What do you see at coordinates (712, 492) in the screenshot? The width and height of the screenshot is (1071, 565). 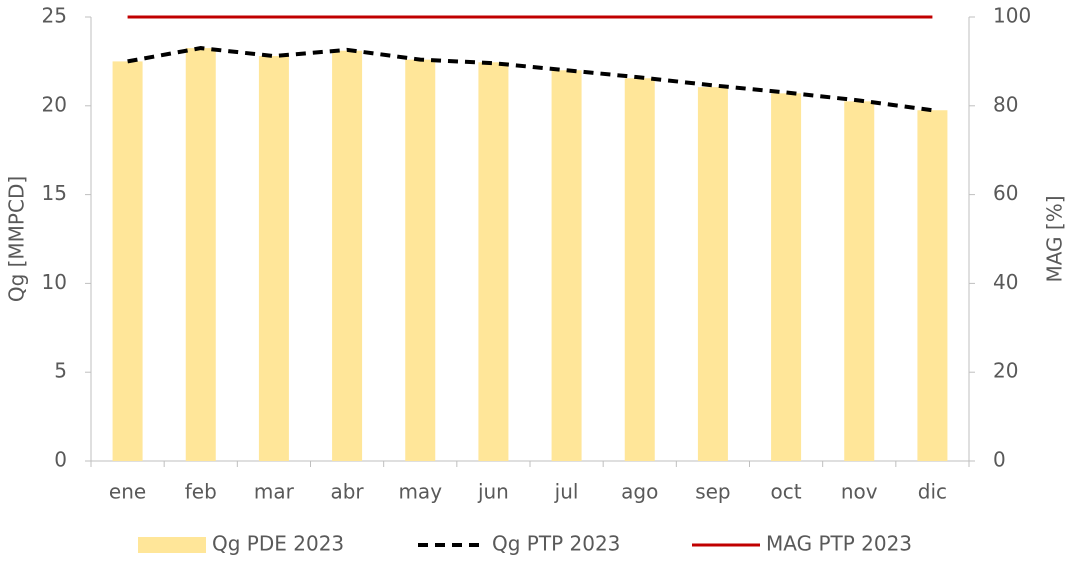 I see `x-tick-label: sep` at bounding box center [712, 492].